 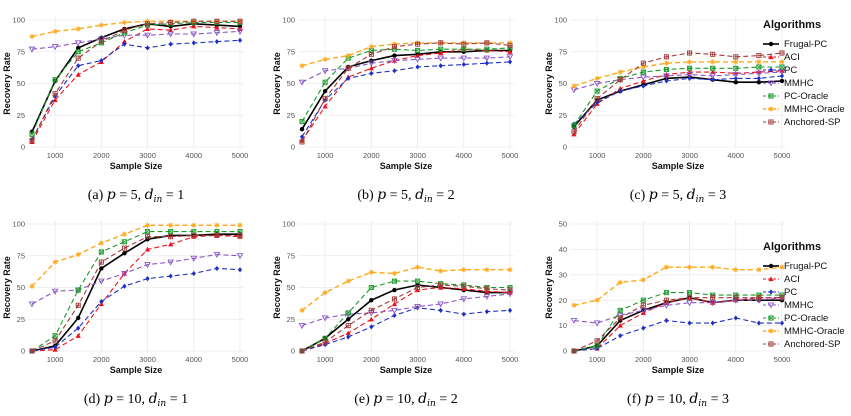 I want to click on legend-item-mmhc-oracle: MMHC-Oracle, so click(x=804, y=331).